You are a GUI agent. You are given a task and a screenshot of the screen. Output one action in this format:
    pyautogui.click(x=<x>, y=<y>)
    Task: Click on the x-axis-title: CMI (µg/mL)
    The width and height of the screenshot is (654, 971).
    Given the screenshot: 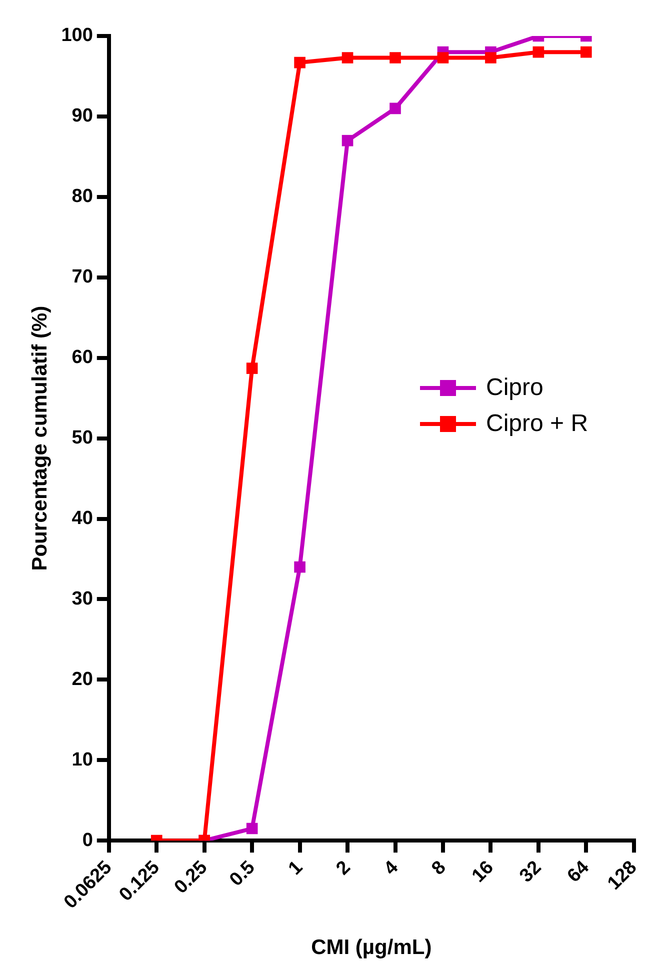 What is the action you would take?
    pyautogui.click(x=371, y=948)
    